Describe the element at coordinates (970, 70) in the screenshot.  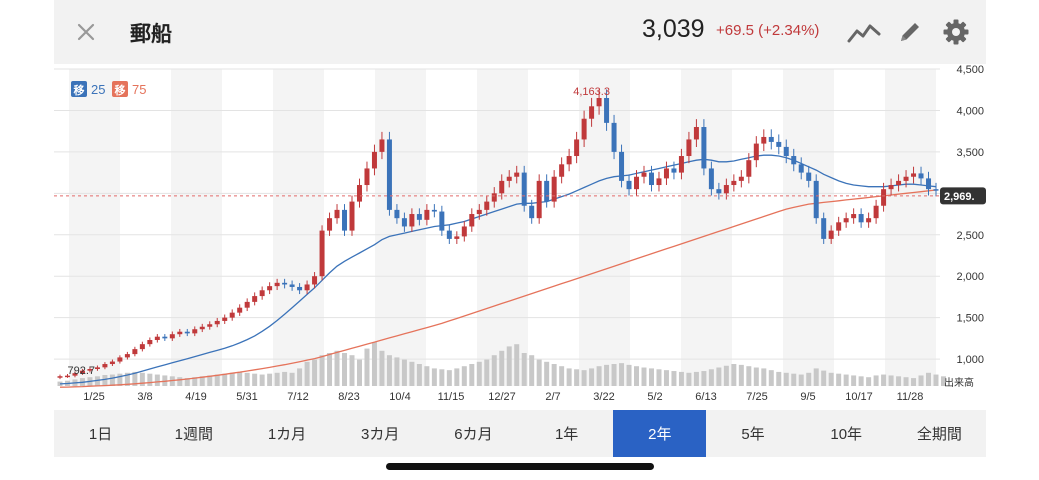
I see `y-tick-label: 4,500` at that location.